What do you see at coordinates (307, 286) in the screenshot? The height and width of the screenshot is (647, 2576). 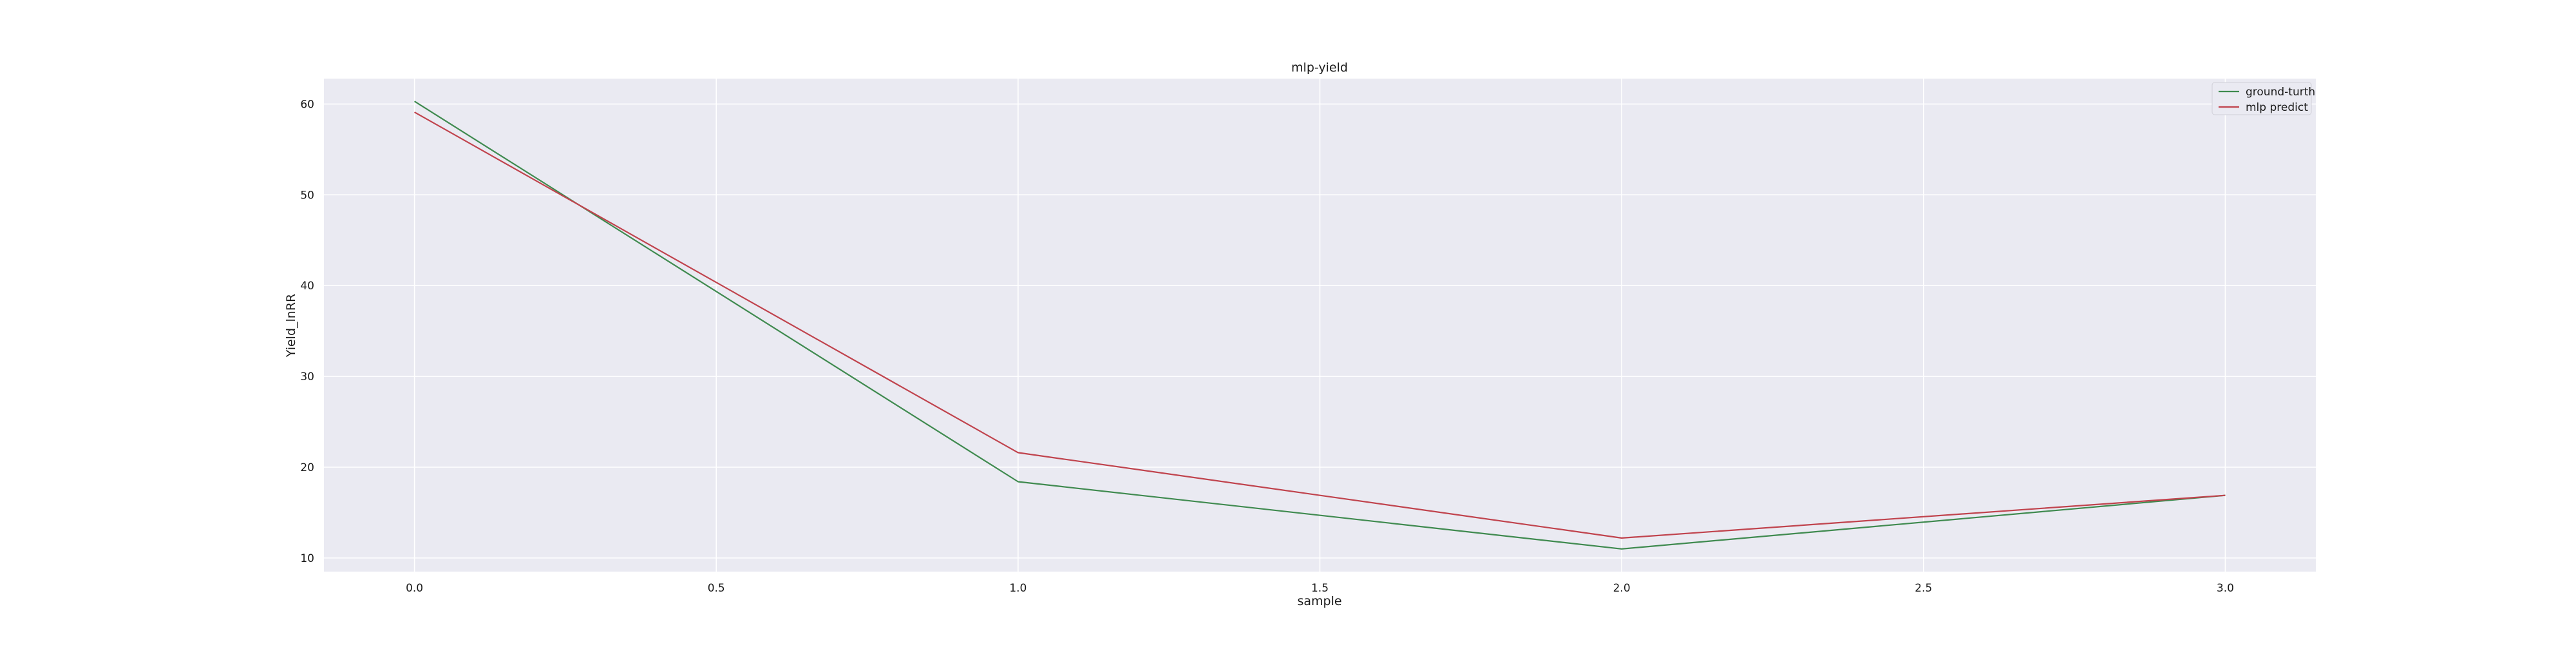 I see `y-tick-label: 40` at bounding box center [307, 286].